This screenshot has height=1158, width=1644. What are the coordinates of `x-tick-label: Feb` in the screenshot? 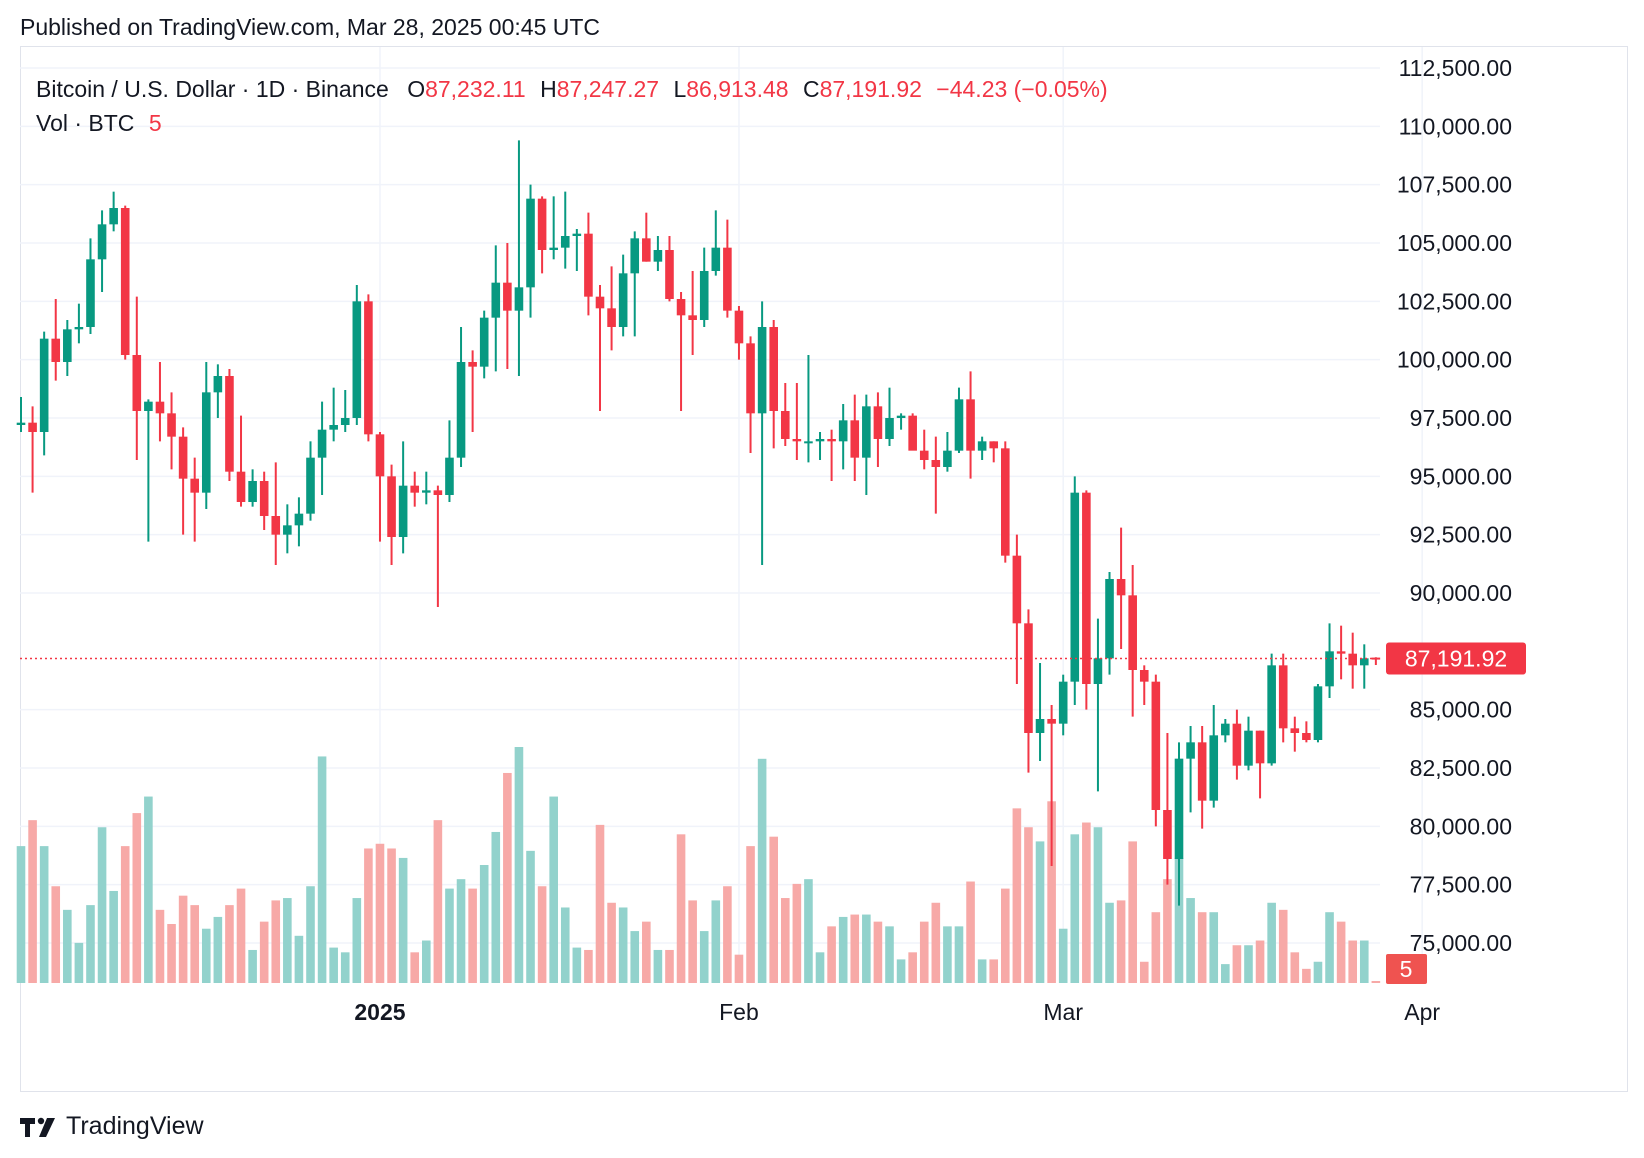 It's located at (739, 1012).